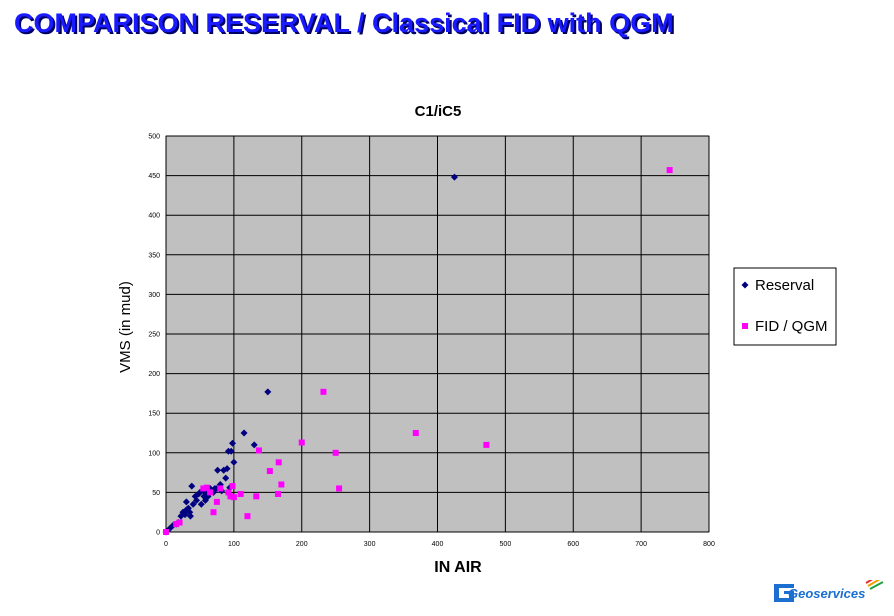  Describe the element at coordinates (154, 176) in the screenshot. I see `y-tick-label: 450` at that location.